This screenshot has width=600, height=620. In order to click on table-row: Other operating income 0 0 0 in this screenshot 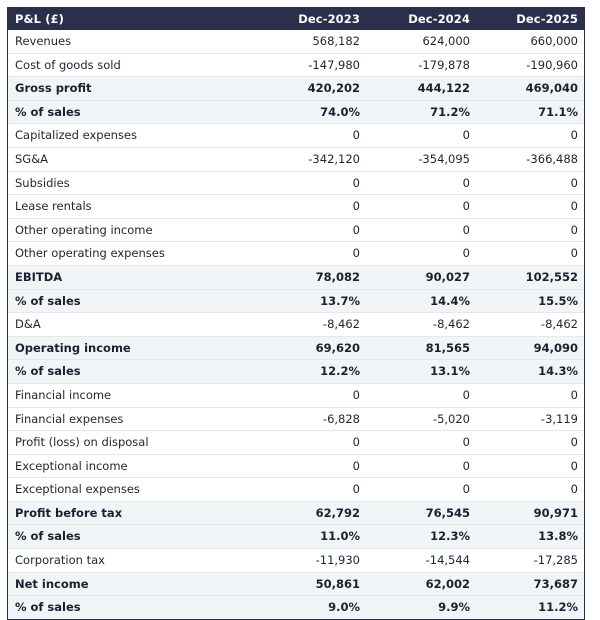, I will do `click(296, 230)`.